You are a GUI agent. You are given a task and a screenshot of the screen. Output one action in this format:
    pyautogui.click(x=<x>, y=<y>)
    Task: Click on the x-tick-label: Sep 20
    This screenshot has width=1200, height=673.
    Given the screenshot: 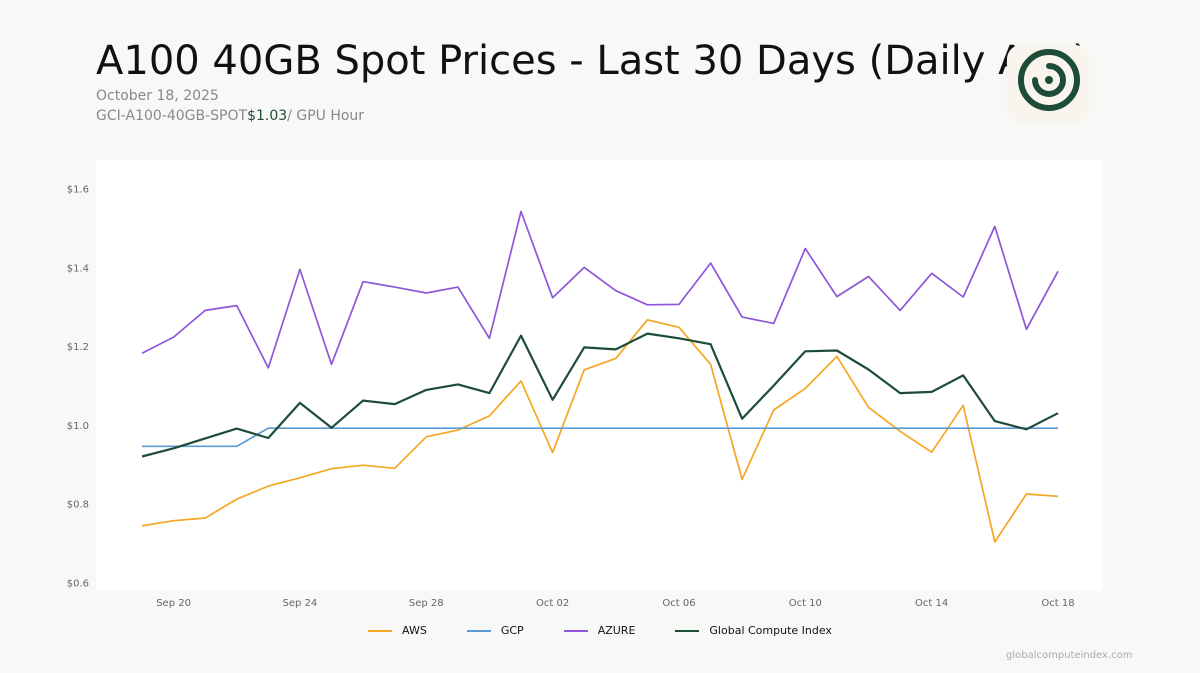 What is the action you would take?
    pyautogui.click(x=173, y=603)
    